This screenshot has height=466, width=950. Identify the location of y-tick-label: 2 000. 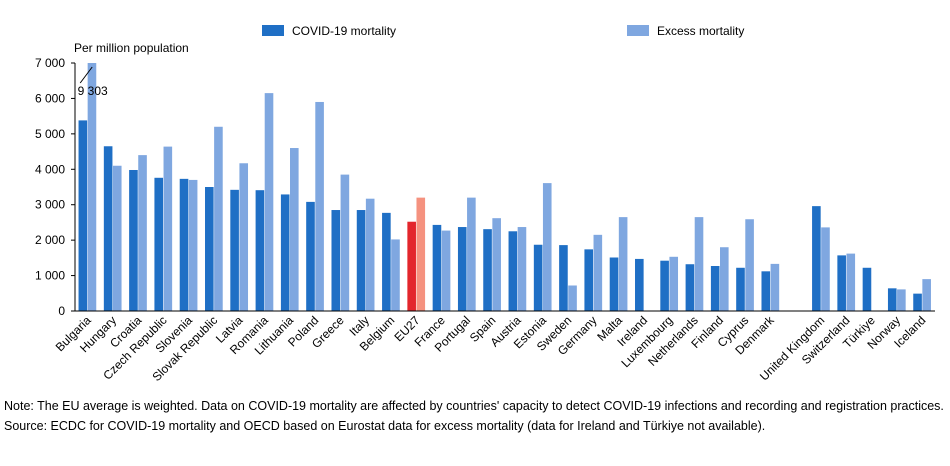
(50, 240).